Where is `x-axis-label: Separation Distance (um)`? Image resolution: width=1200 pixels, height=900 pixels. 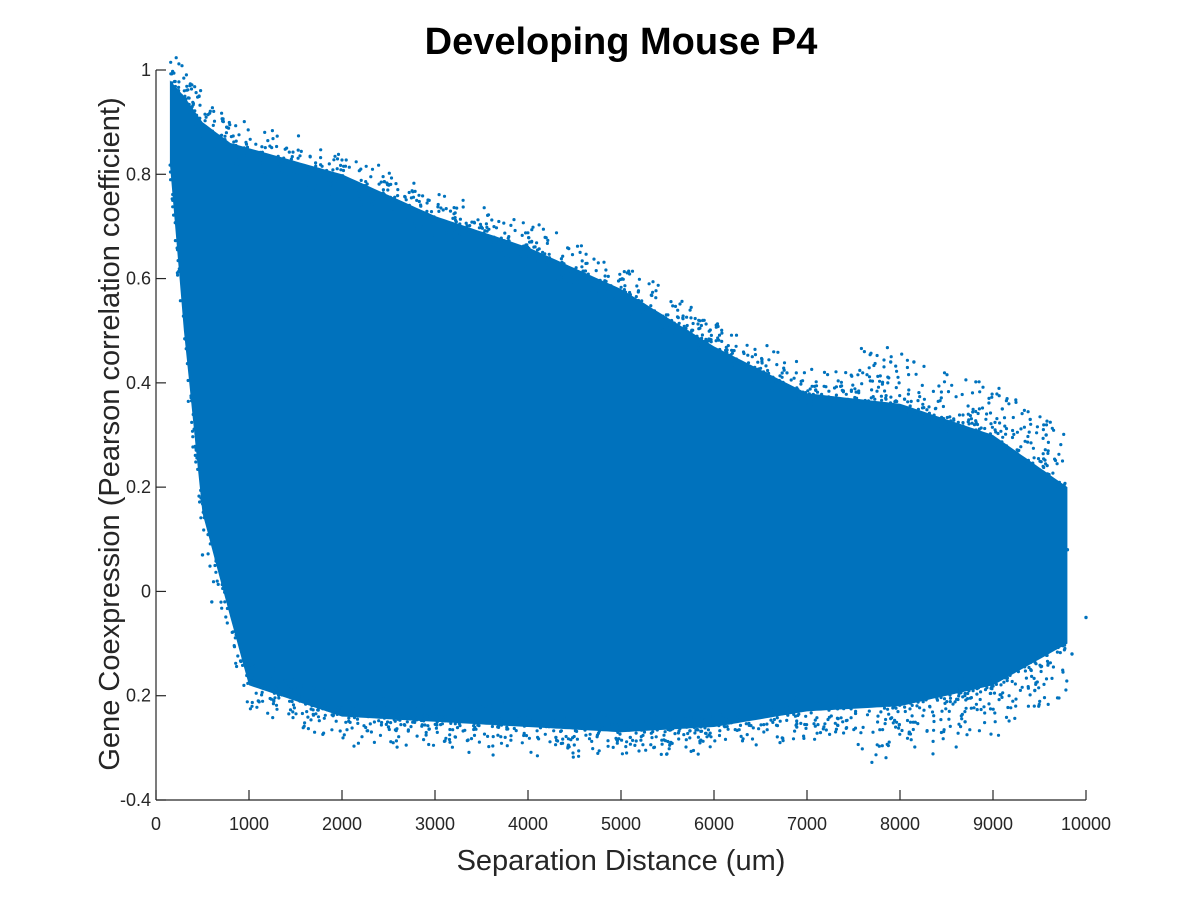 x-axis-label: Separation Distance (um) is located at coordinates (621, 861).